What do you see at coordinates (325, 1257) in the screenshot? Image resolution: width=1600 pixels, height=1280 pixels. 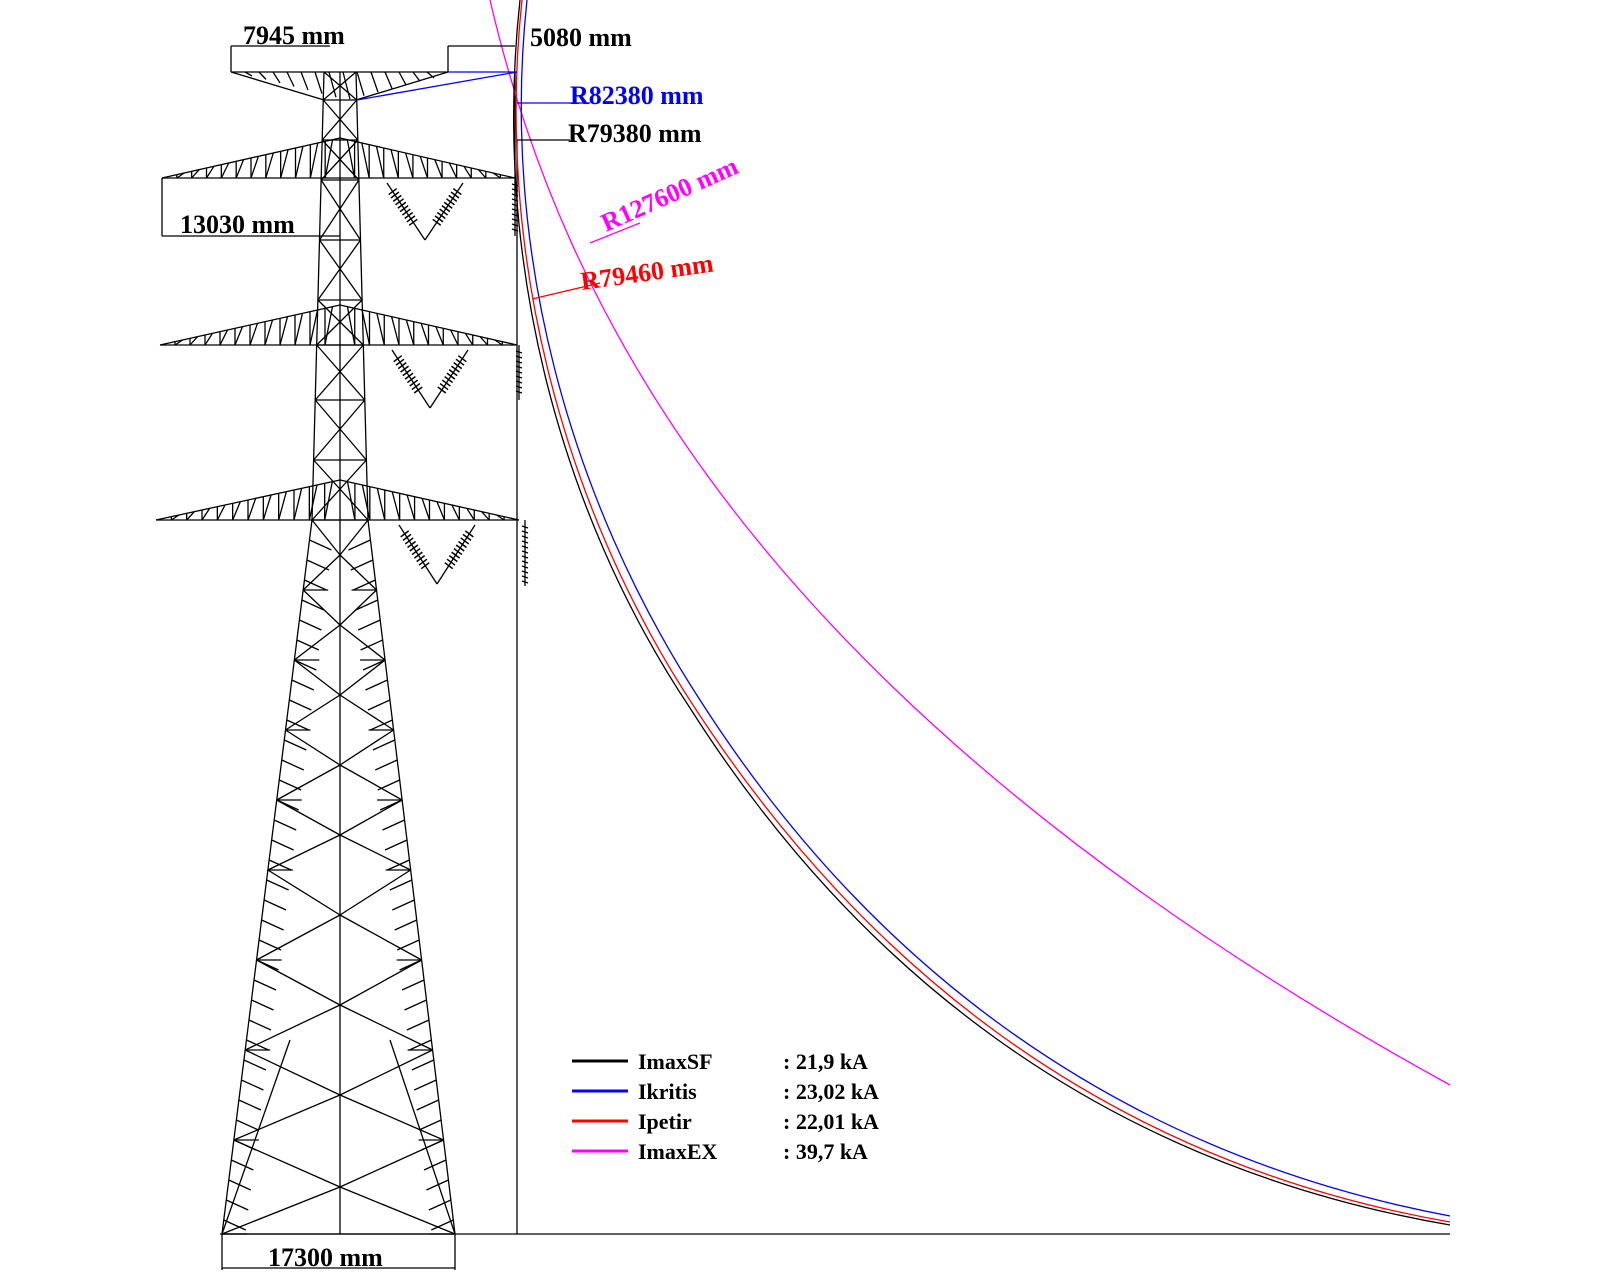 I see `dim-base-label: 17300 mm` at bounding box center [325, 1257].